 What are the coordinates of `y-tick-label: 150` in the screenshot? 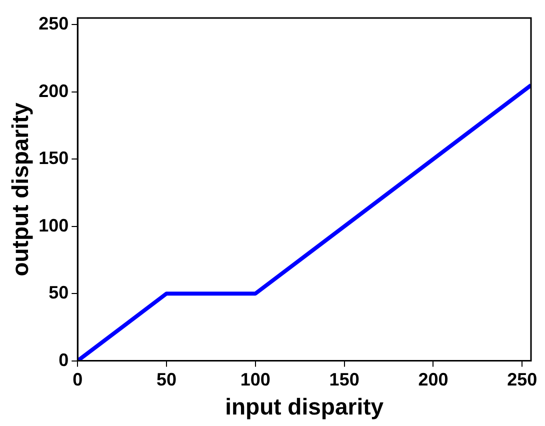 It's located at (53, 158).